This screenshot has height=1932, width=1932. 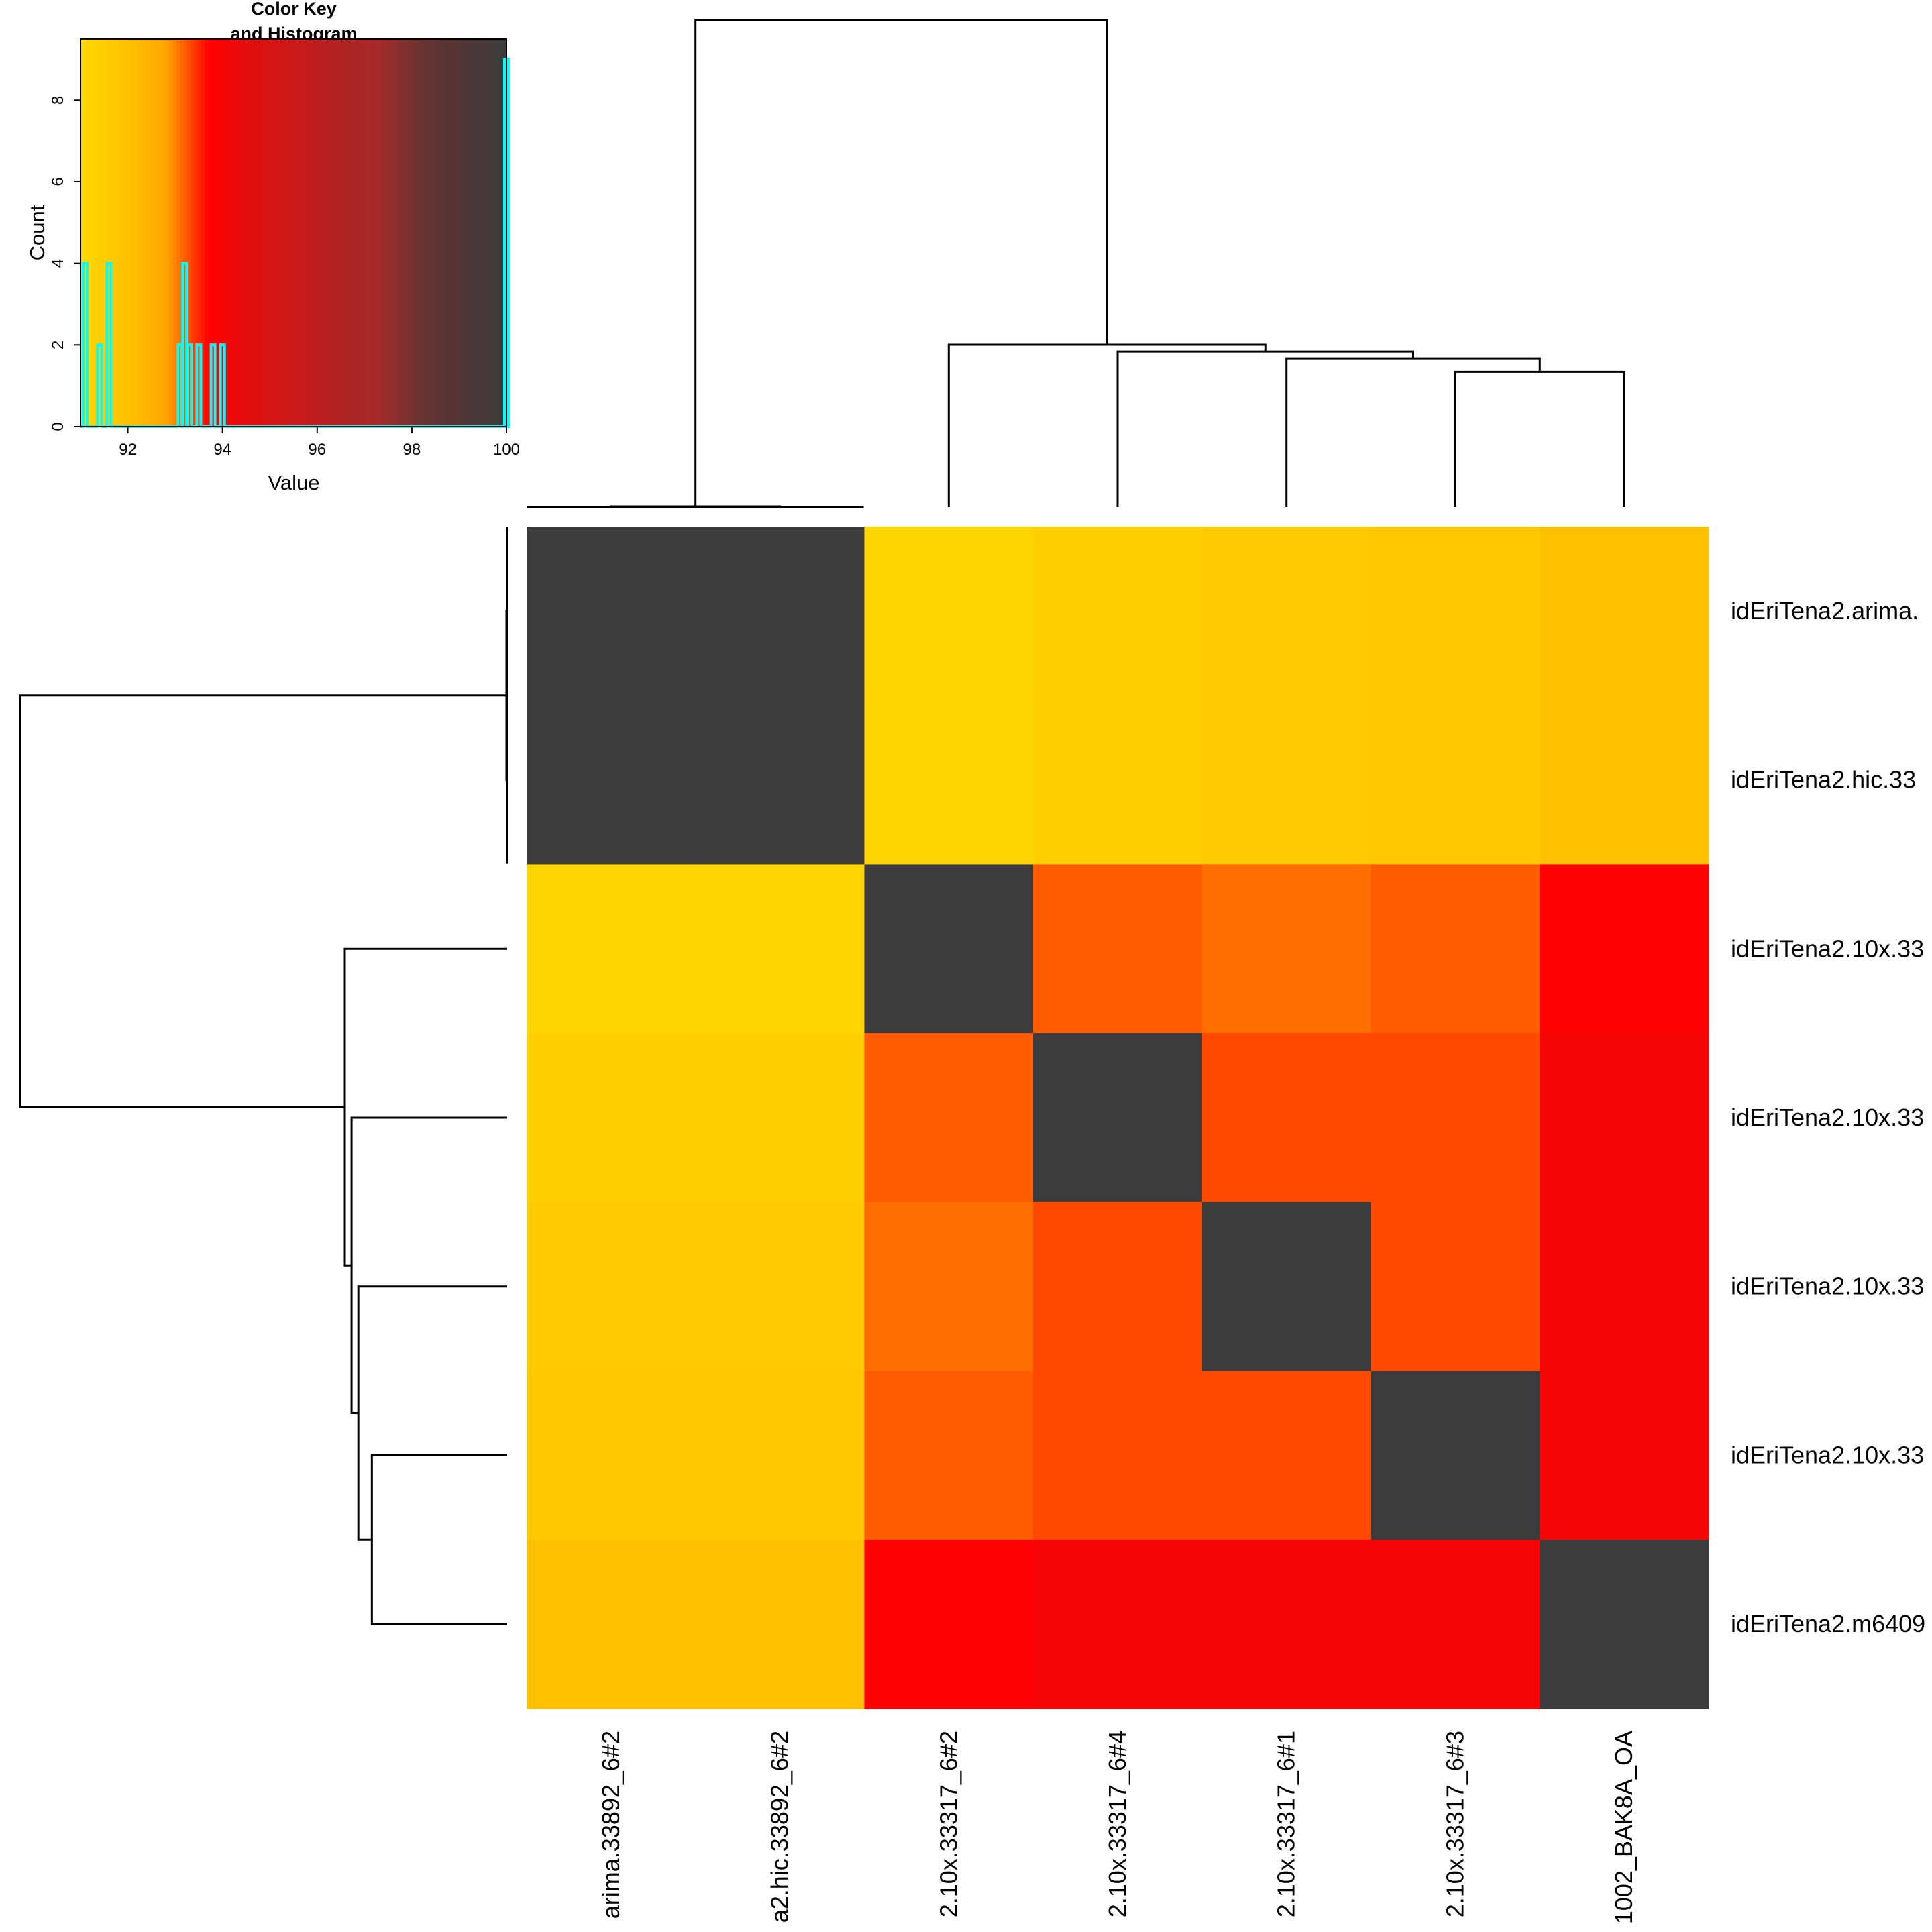 What do you see at coordinates (1455, 780) in the screenshot?
I see `heatmap-cell-r1-c5` at bounding box center [1455, 780].